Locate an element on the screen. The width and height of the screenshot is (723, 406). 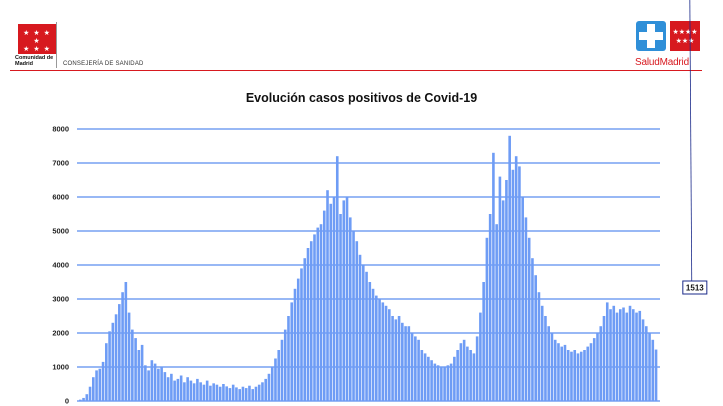
y-tick-label: 2000 is located at coordinates (60, 333).